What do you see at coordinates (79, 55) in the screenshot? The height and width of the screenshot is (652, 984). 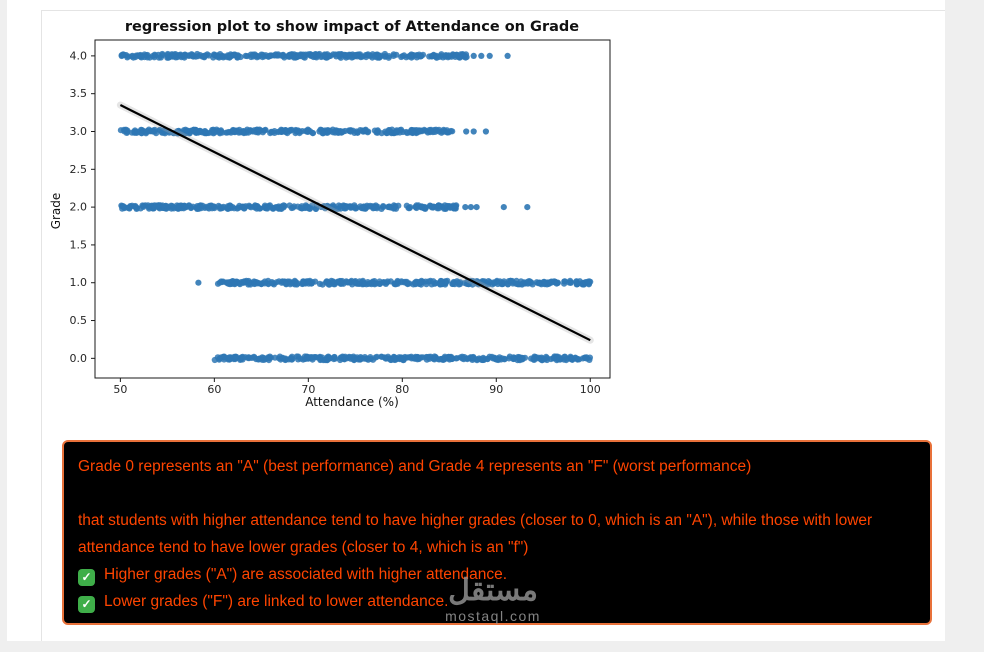 I see `svg-text: 4.0` at bounding box center [79, 55].